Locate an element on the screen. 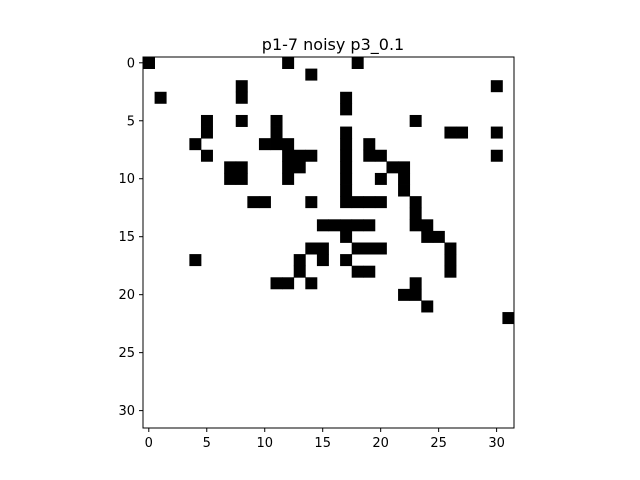 Image resolution: width=640 pixels, height=480 pixels. x-tick-label: 0 is located at coordinates (149, 443).